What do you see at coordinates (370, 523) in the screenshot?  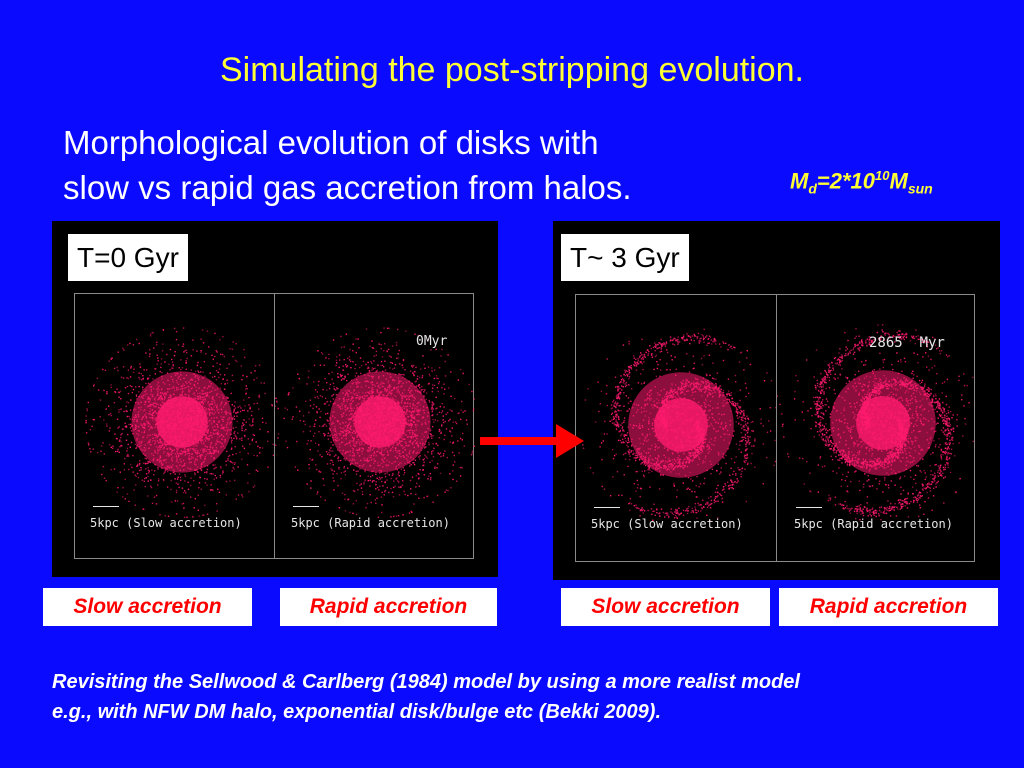 I see `caption-rapid-t0: 5kpc (Rapid accretion)` at bounding box center [370, 523].